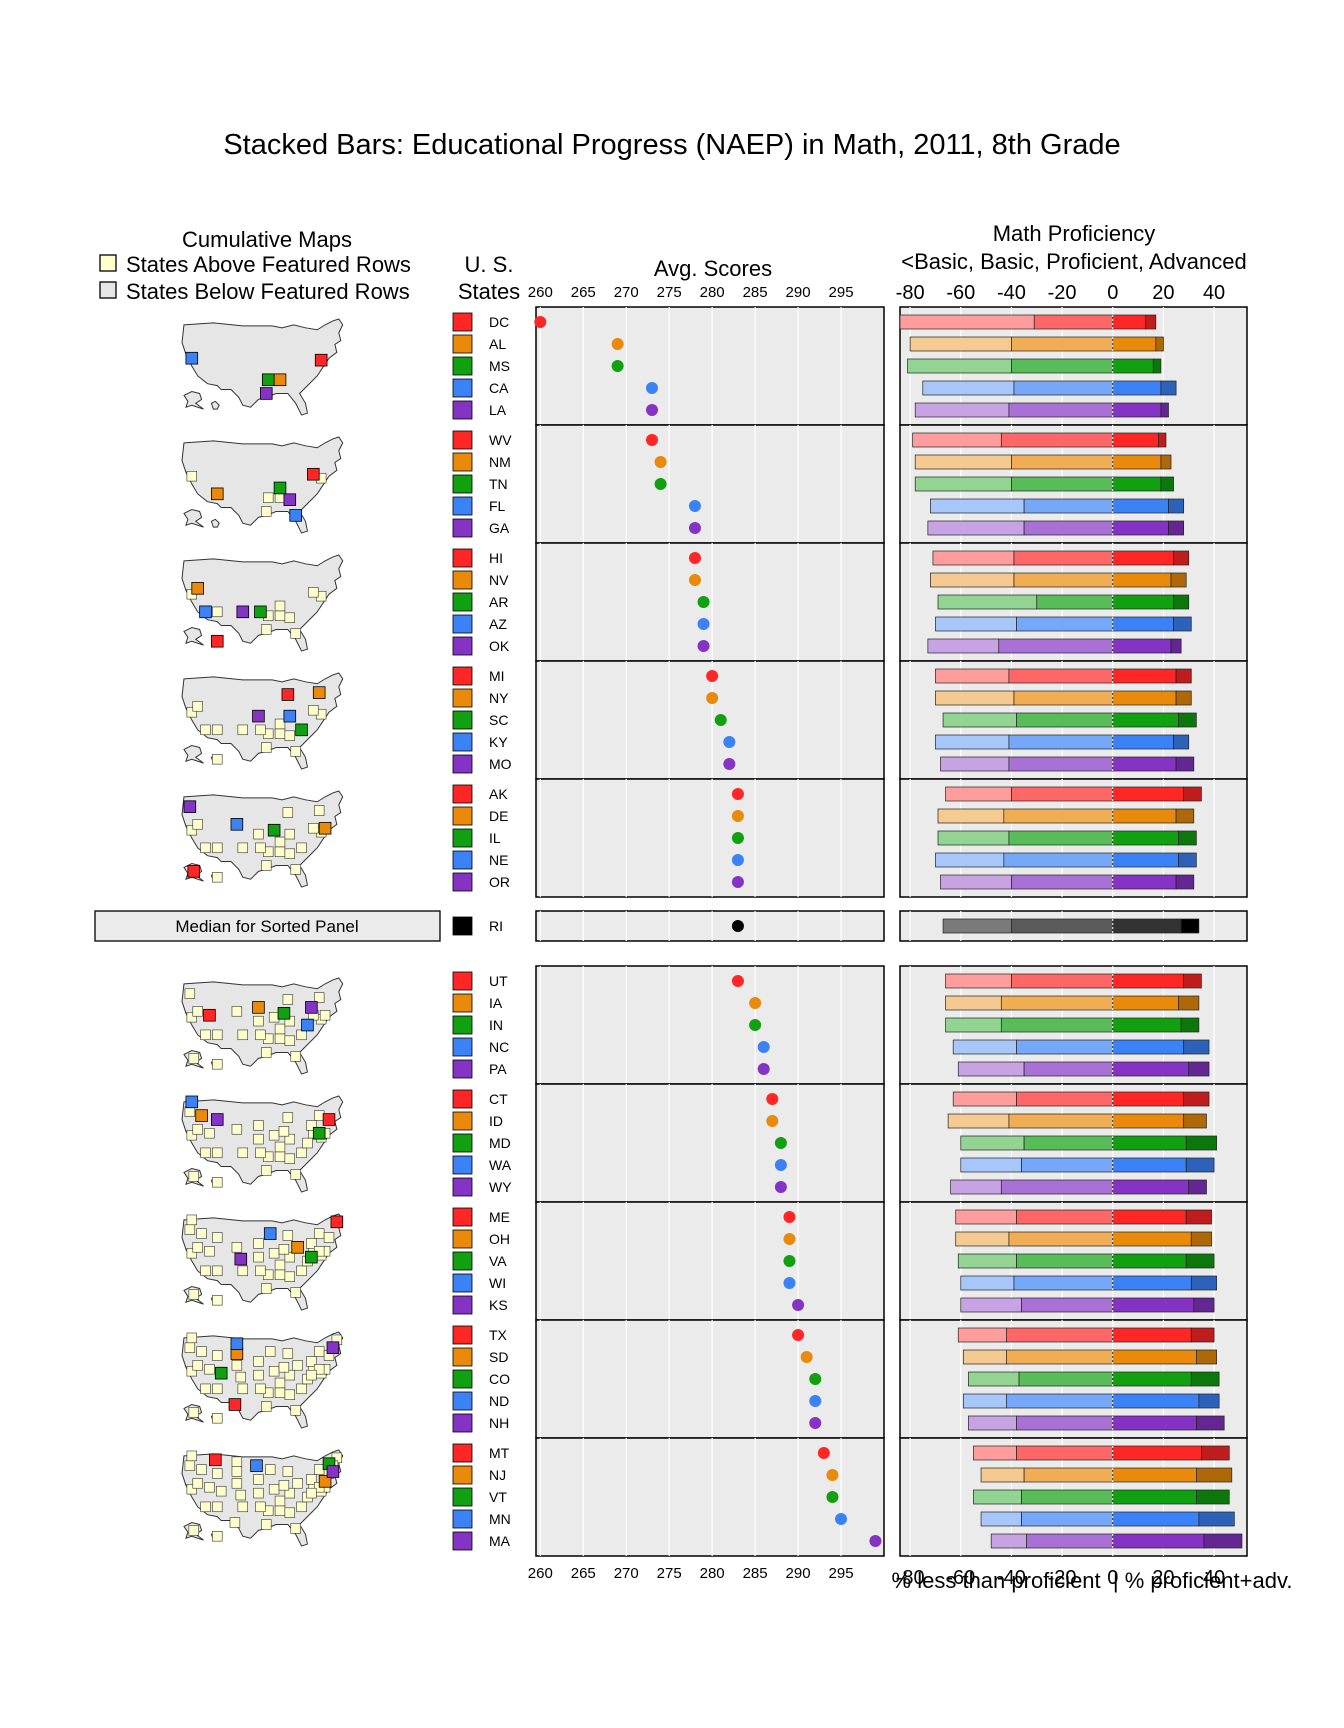 This screenshot has width=1344, height=1728. I want to click on score-dot-VT, so click(832, 1497).